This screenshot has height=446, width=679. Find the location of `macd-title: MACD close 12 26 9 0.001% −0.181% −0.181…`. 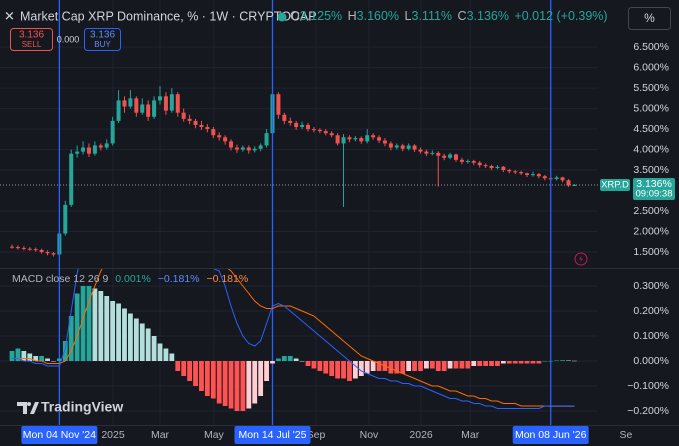

macd-title: MACD close 12 26 9 0.001% −0.181% −0.181… is located at coordinates (130, 279).